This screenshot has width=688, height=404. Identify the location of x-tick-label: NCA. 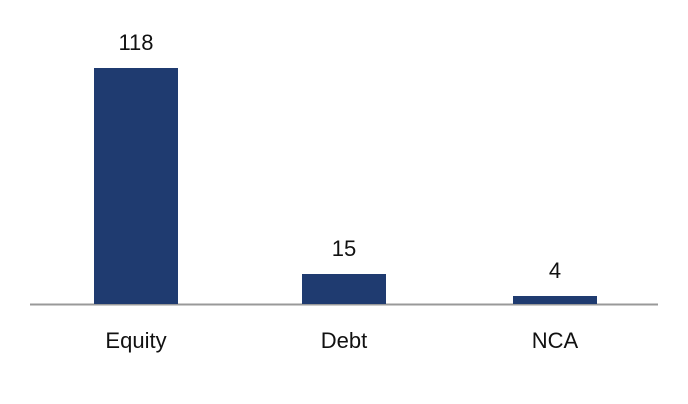
(555, 340).